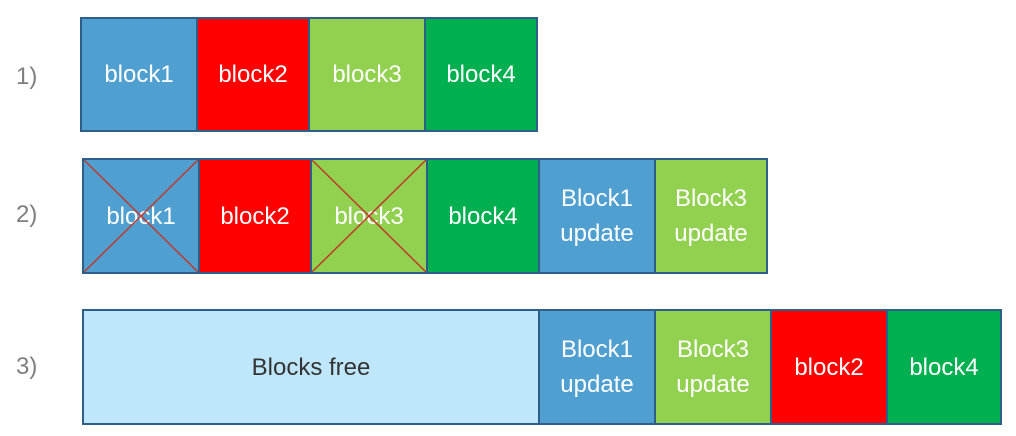  What do you see at coordinates (27, 76) in the screenshot?
I see `row-label-1: 1)` at bounding box center [27, 76].